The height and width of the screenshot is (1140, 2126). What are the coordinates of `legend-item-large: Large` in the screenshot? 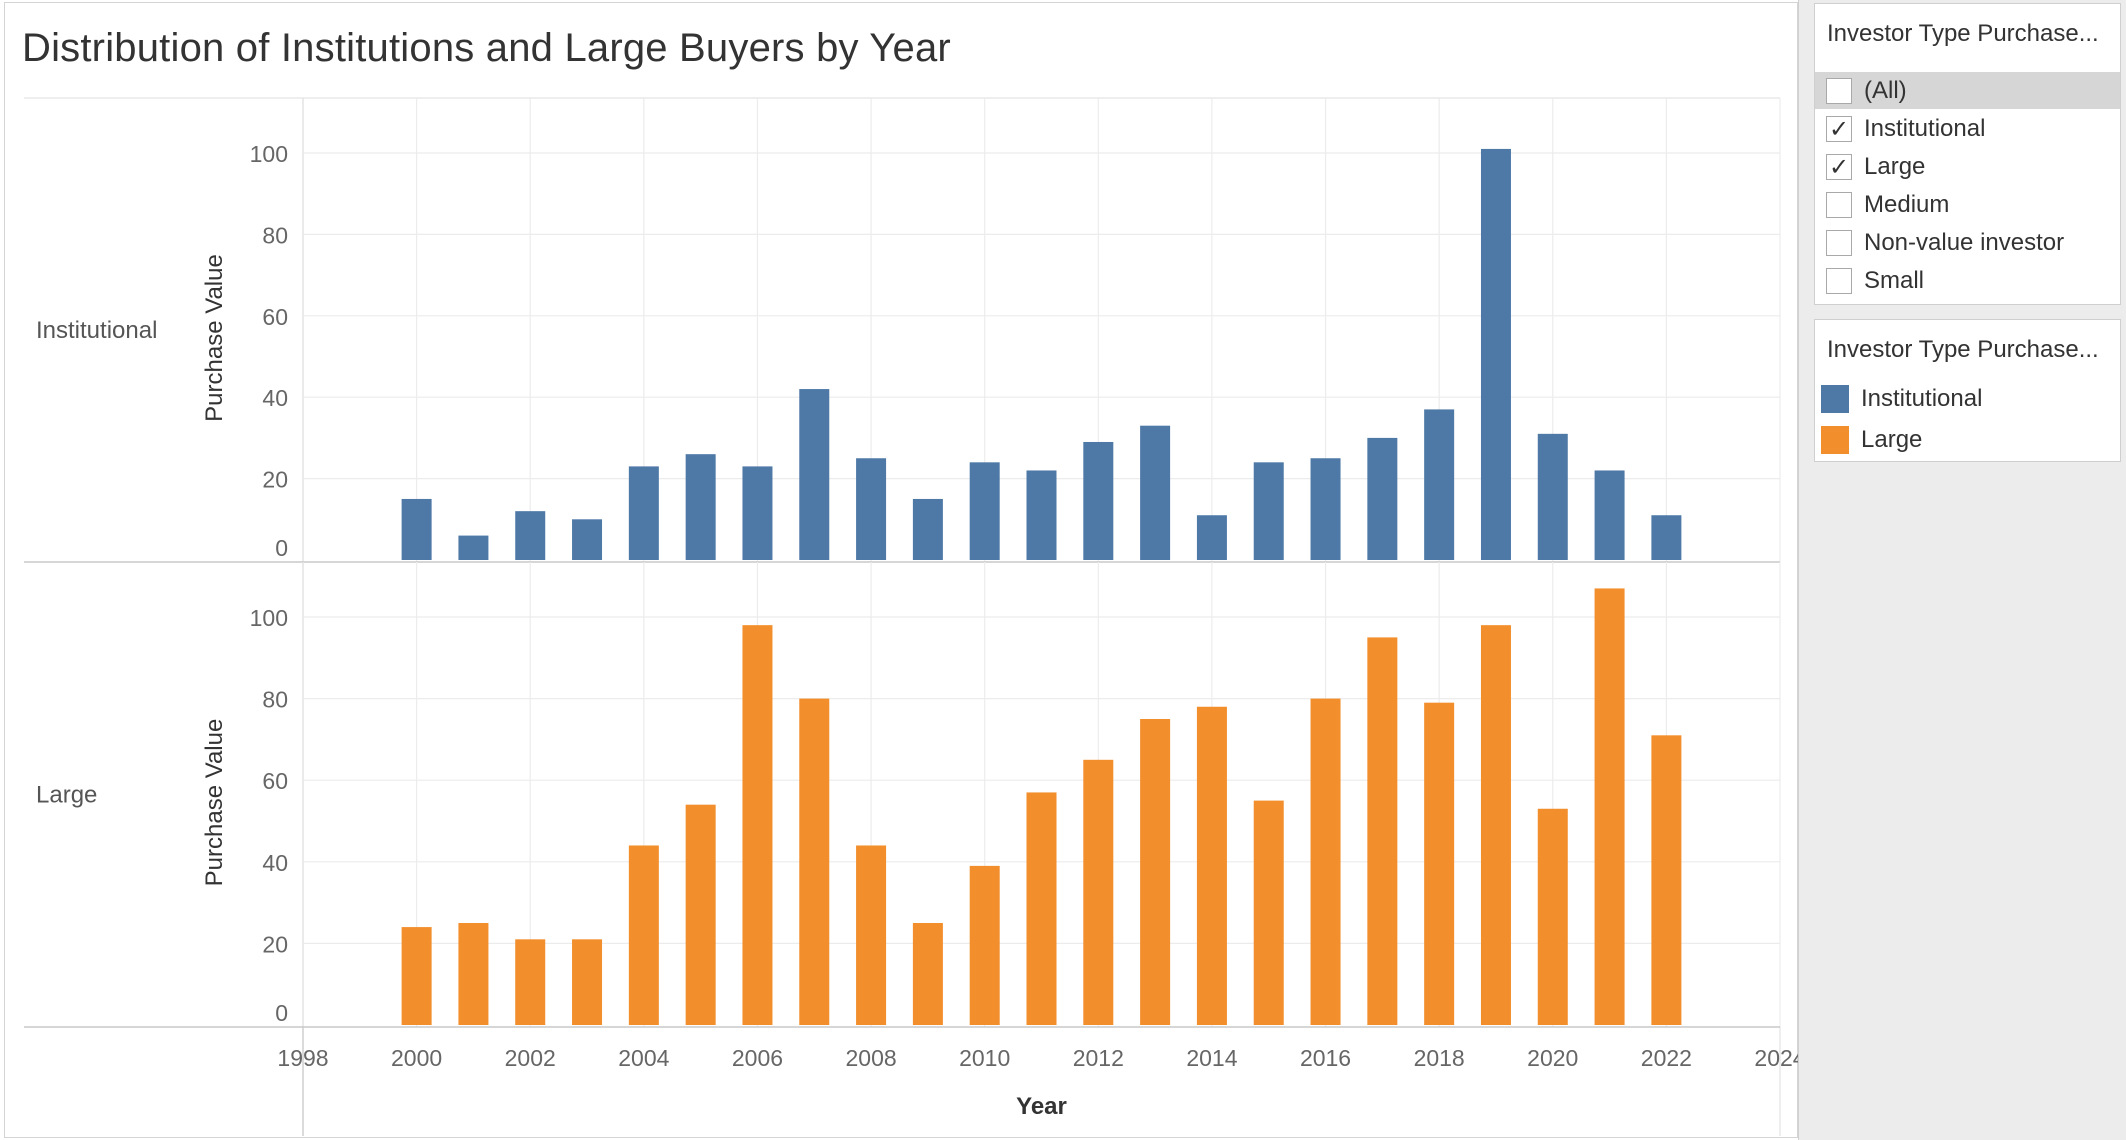 It's located at (1967, 440).